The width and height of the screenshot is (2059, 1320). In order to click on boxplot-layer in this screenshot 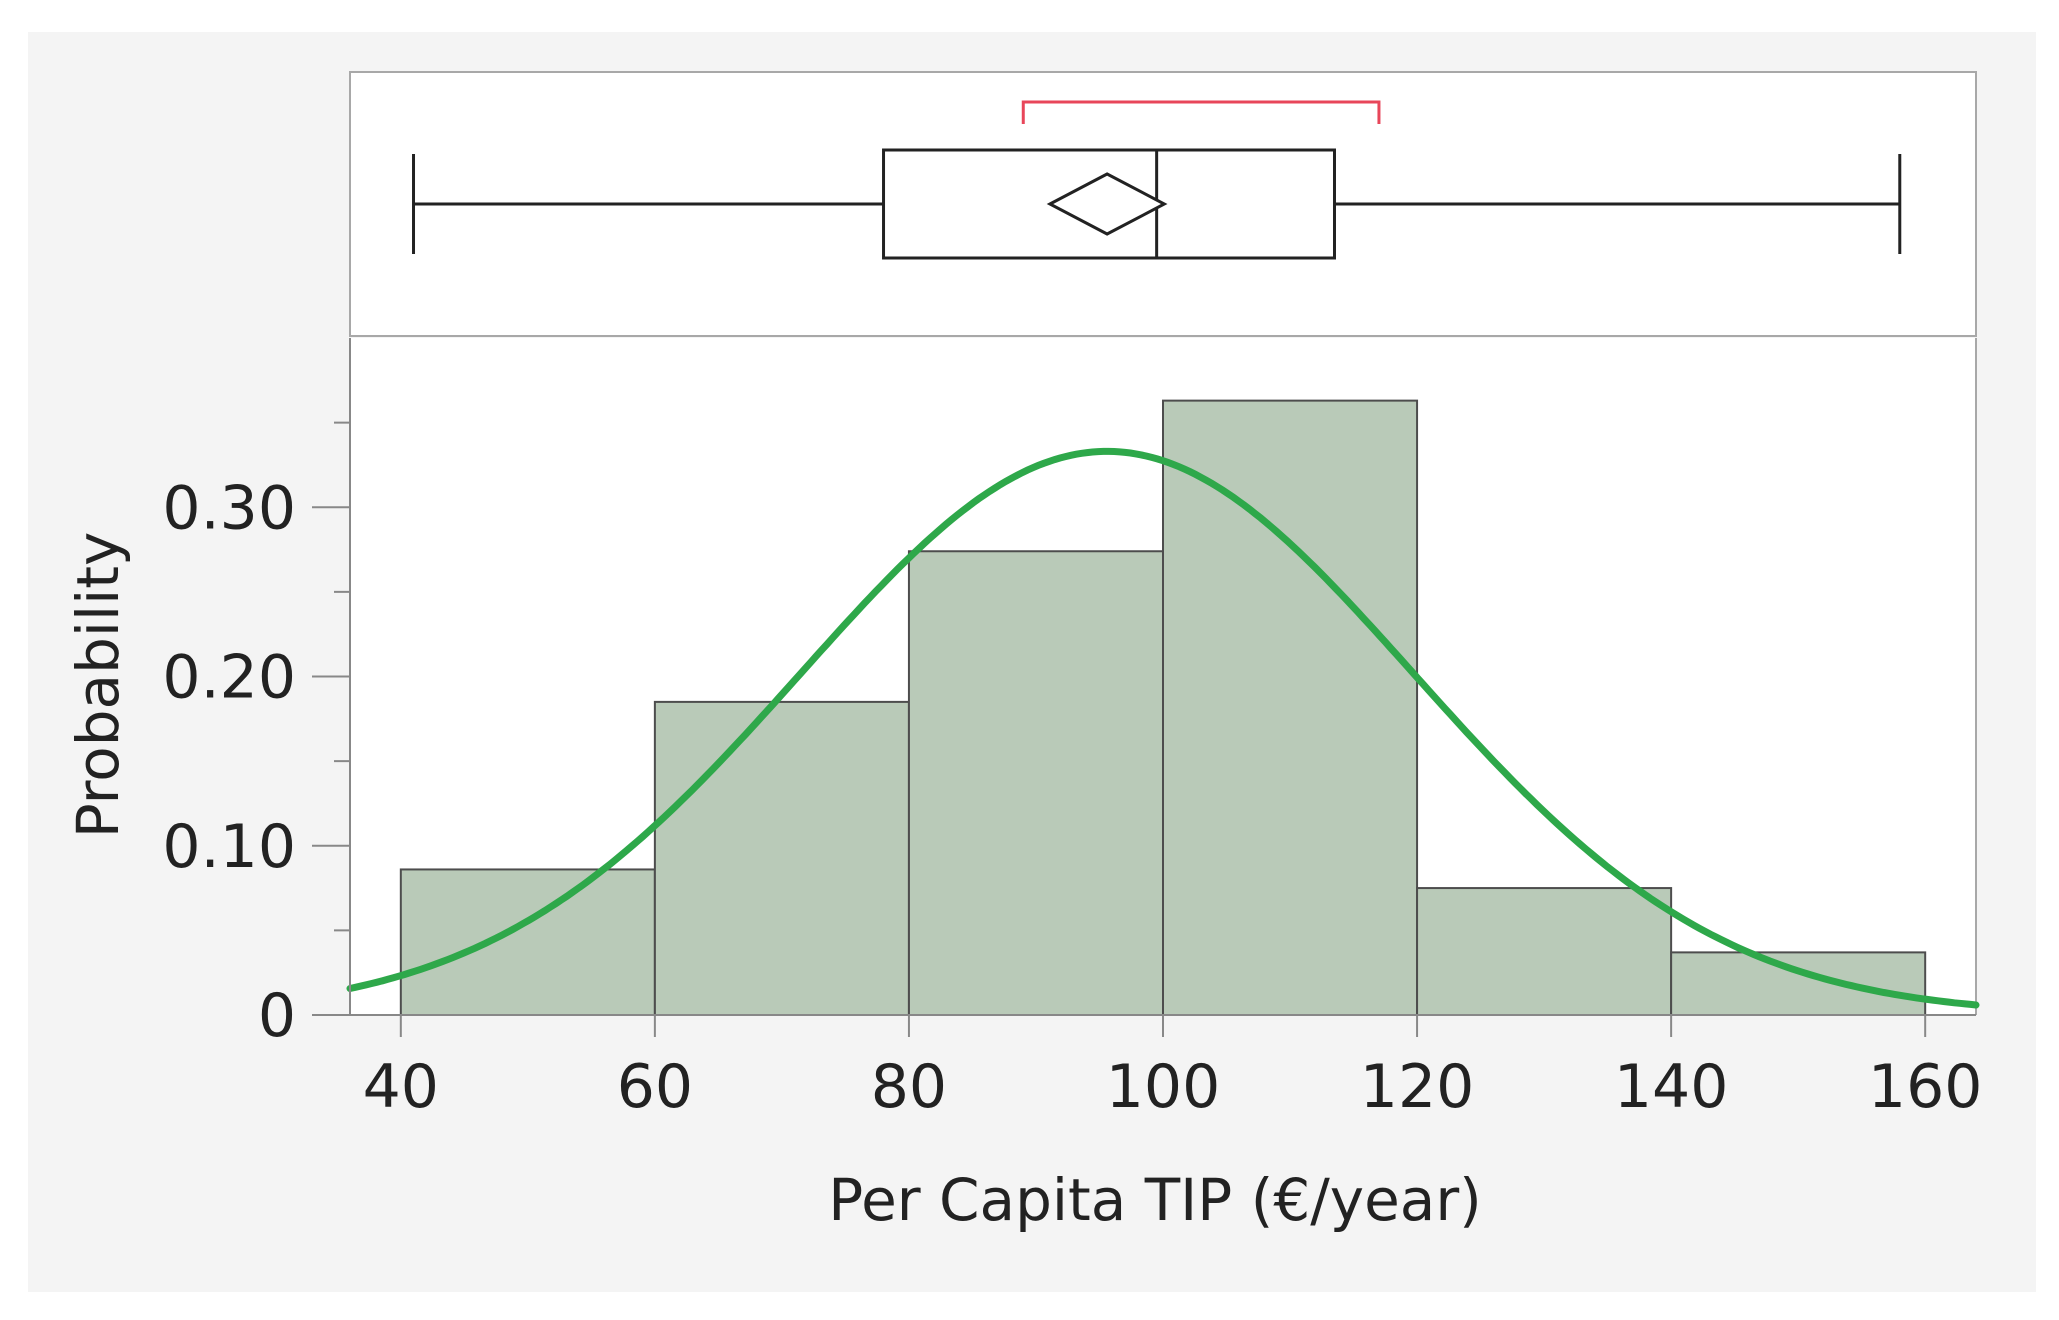, I will do `click(1157, 180)`.